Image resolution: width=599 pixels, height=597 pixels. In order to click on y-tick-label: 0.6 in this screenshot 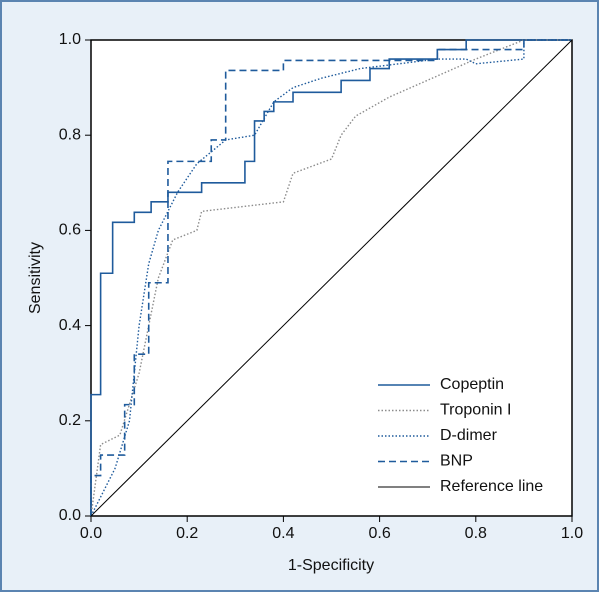, I will do `click(70, 230)`.